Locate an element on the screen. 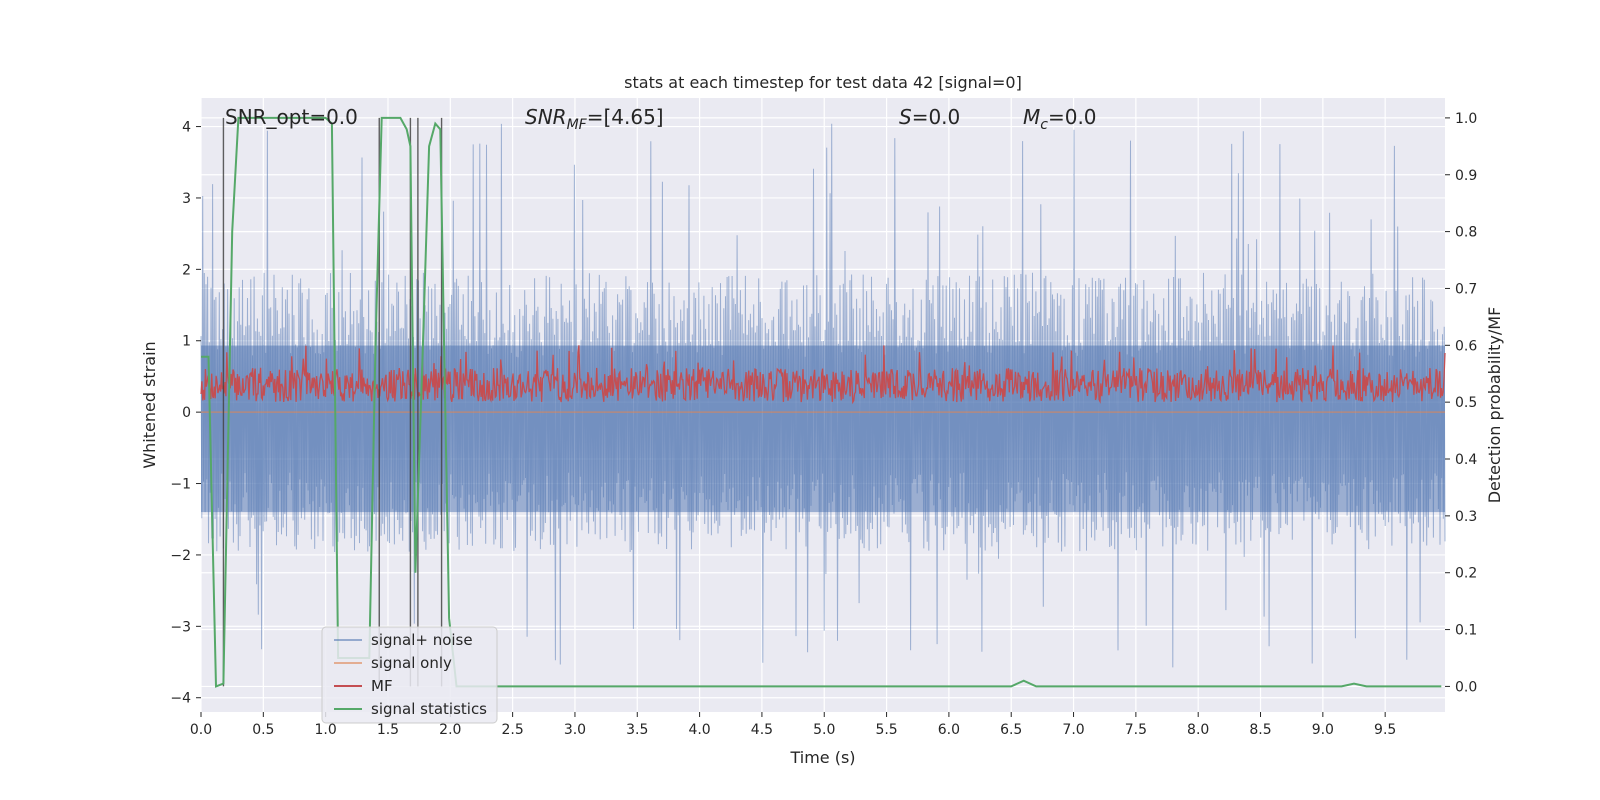 The height and width of the screenshot is (800, 1600). x-tick-label-19: 9.5 is located at coordinates (1385, 730).